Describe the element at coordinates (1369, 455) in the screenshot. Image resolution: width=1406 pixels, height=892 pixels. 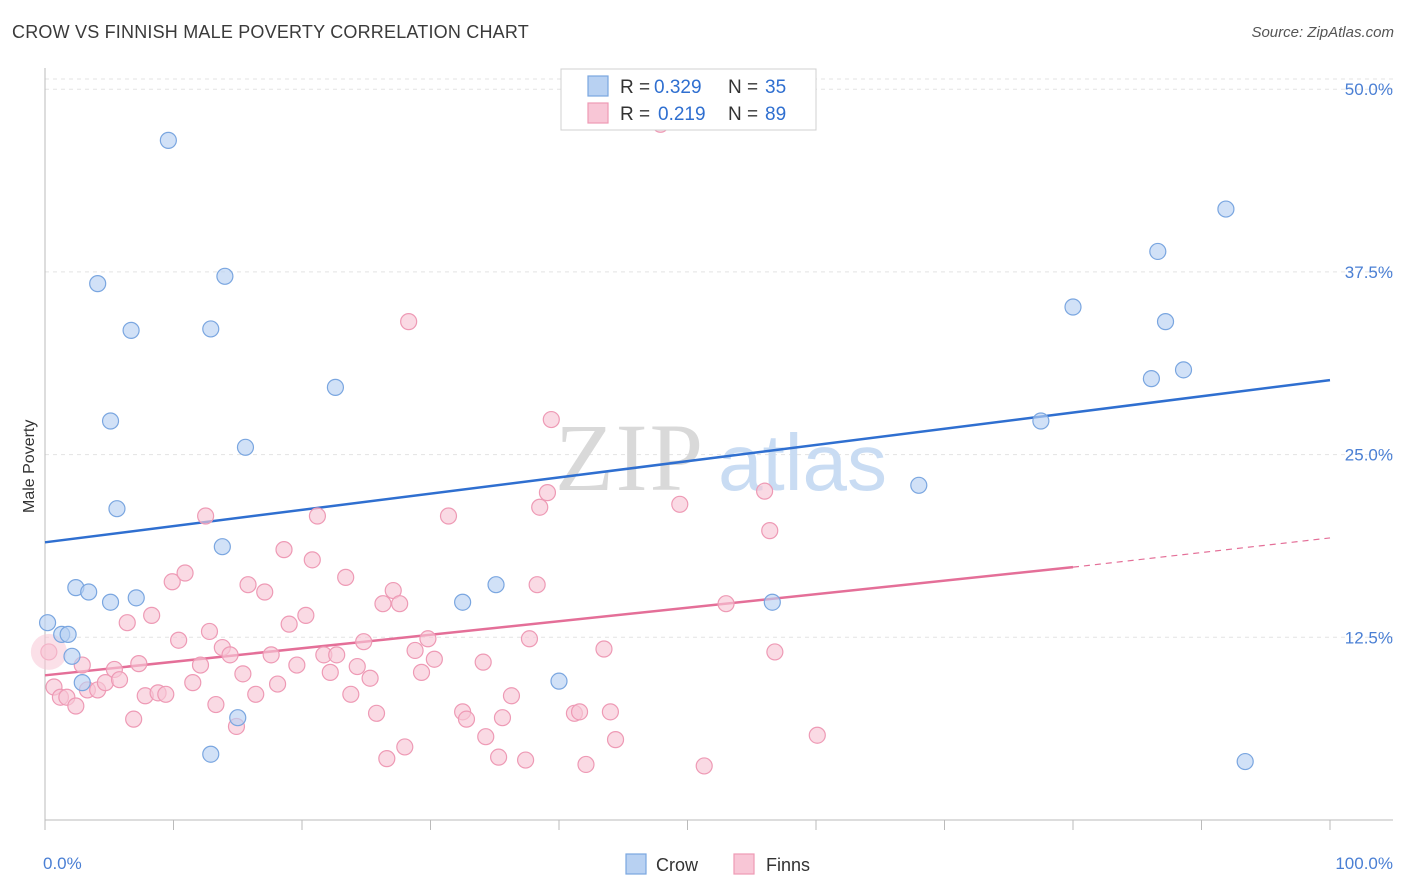
I see `y-tick-label-1: 25.0%` at that location.